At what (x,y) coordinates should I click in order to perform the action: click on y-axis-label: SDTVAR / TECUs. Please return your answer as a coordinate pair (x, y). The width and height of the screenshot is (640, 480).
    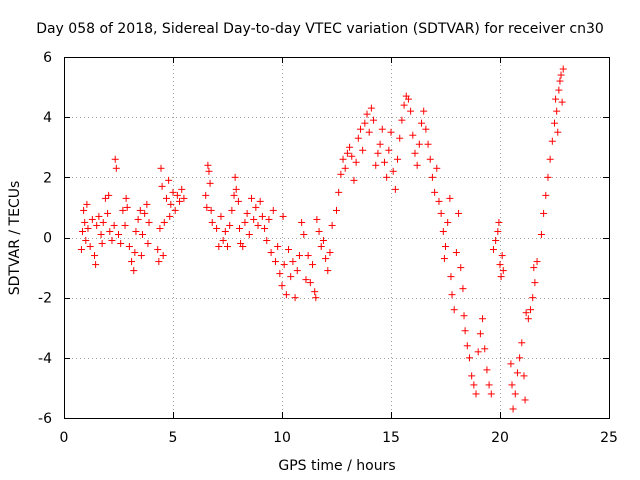
    Looking at the image, I should click on (15, 238).